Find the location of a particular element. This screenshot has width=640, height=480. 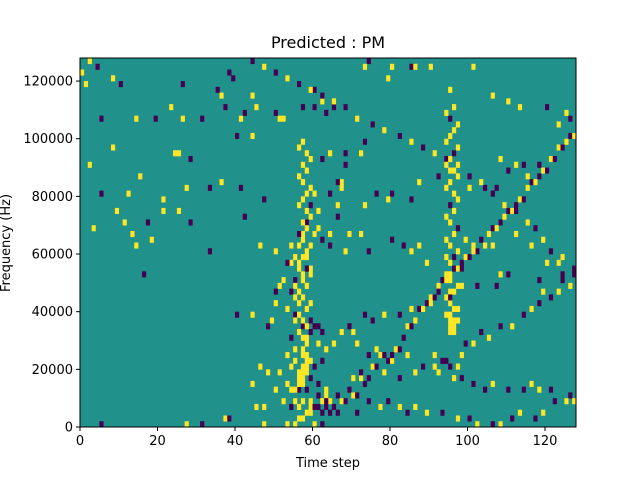

chart-title: Predicted : PM is located at coordinates (328, 42).